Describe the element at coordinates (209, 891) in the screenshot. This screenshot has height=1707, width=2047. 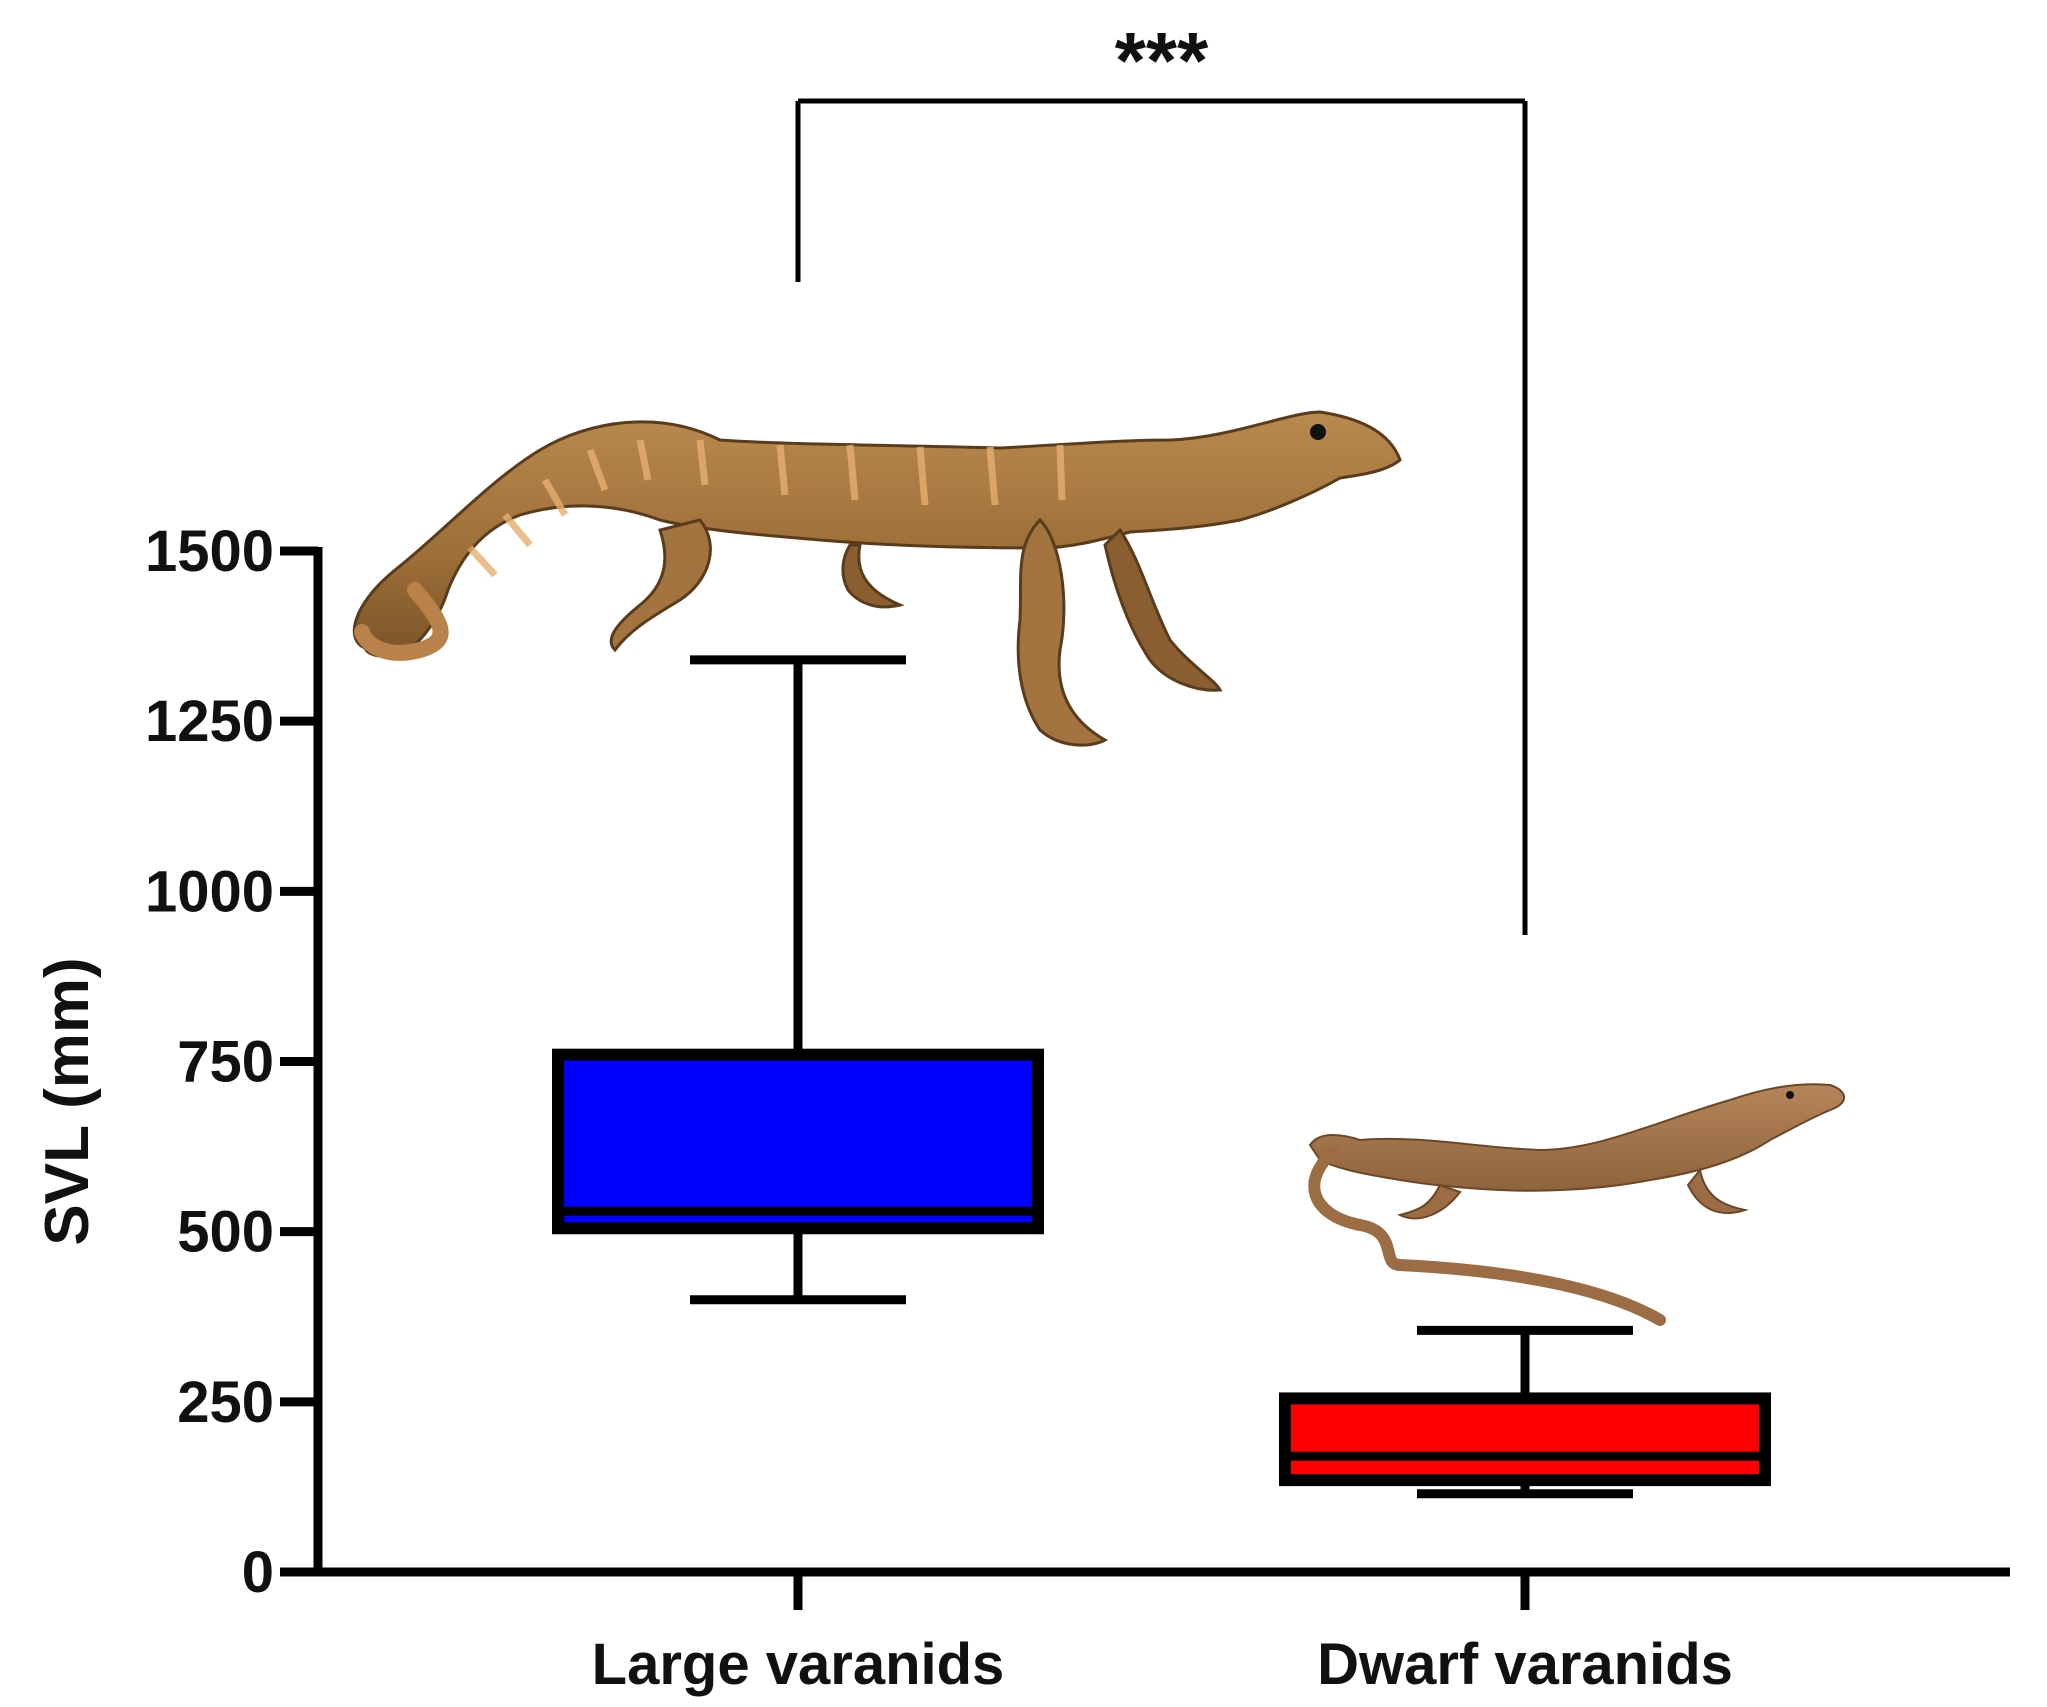
I see `y-tick-label: 1000` at that location.